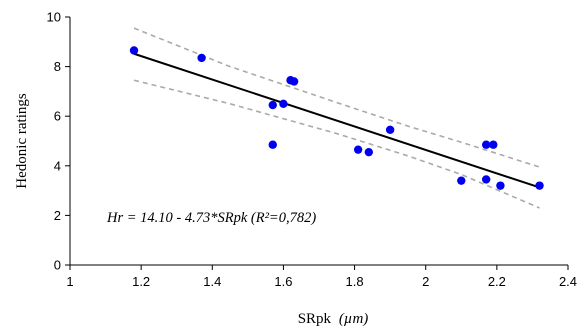  I want to click on y-tick-label: 6, so click(57, 116).